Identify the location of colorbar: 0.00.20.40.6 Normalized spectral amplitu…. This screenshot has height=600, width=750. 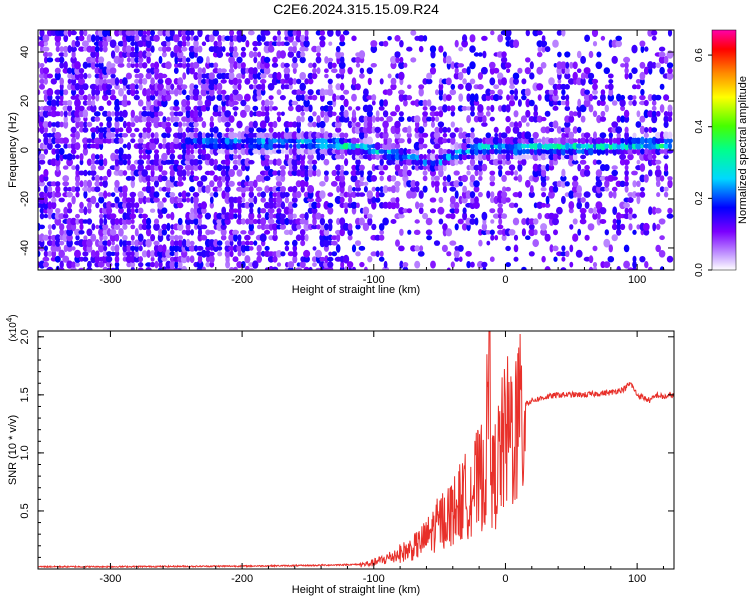
(721, 153).